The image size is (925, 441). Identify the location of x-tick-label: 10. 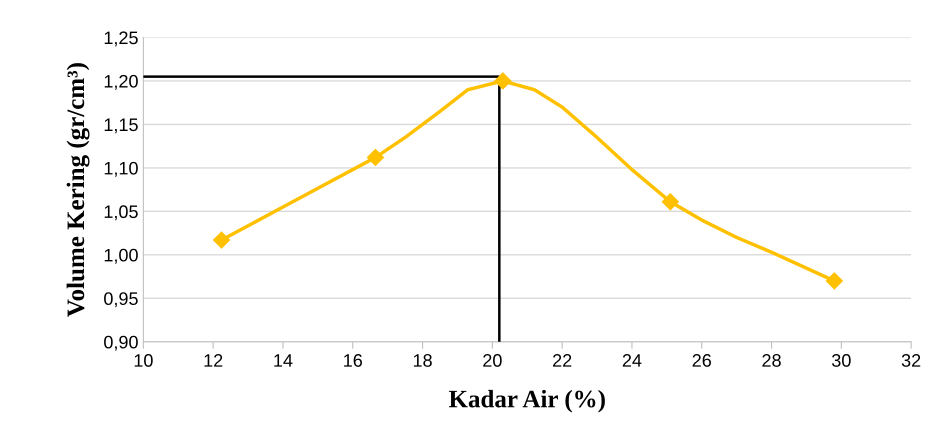
(143, 360).